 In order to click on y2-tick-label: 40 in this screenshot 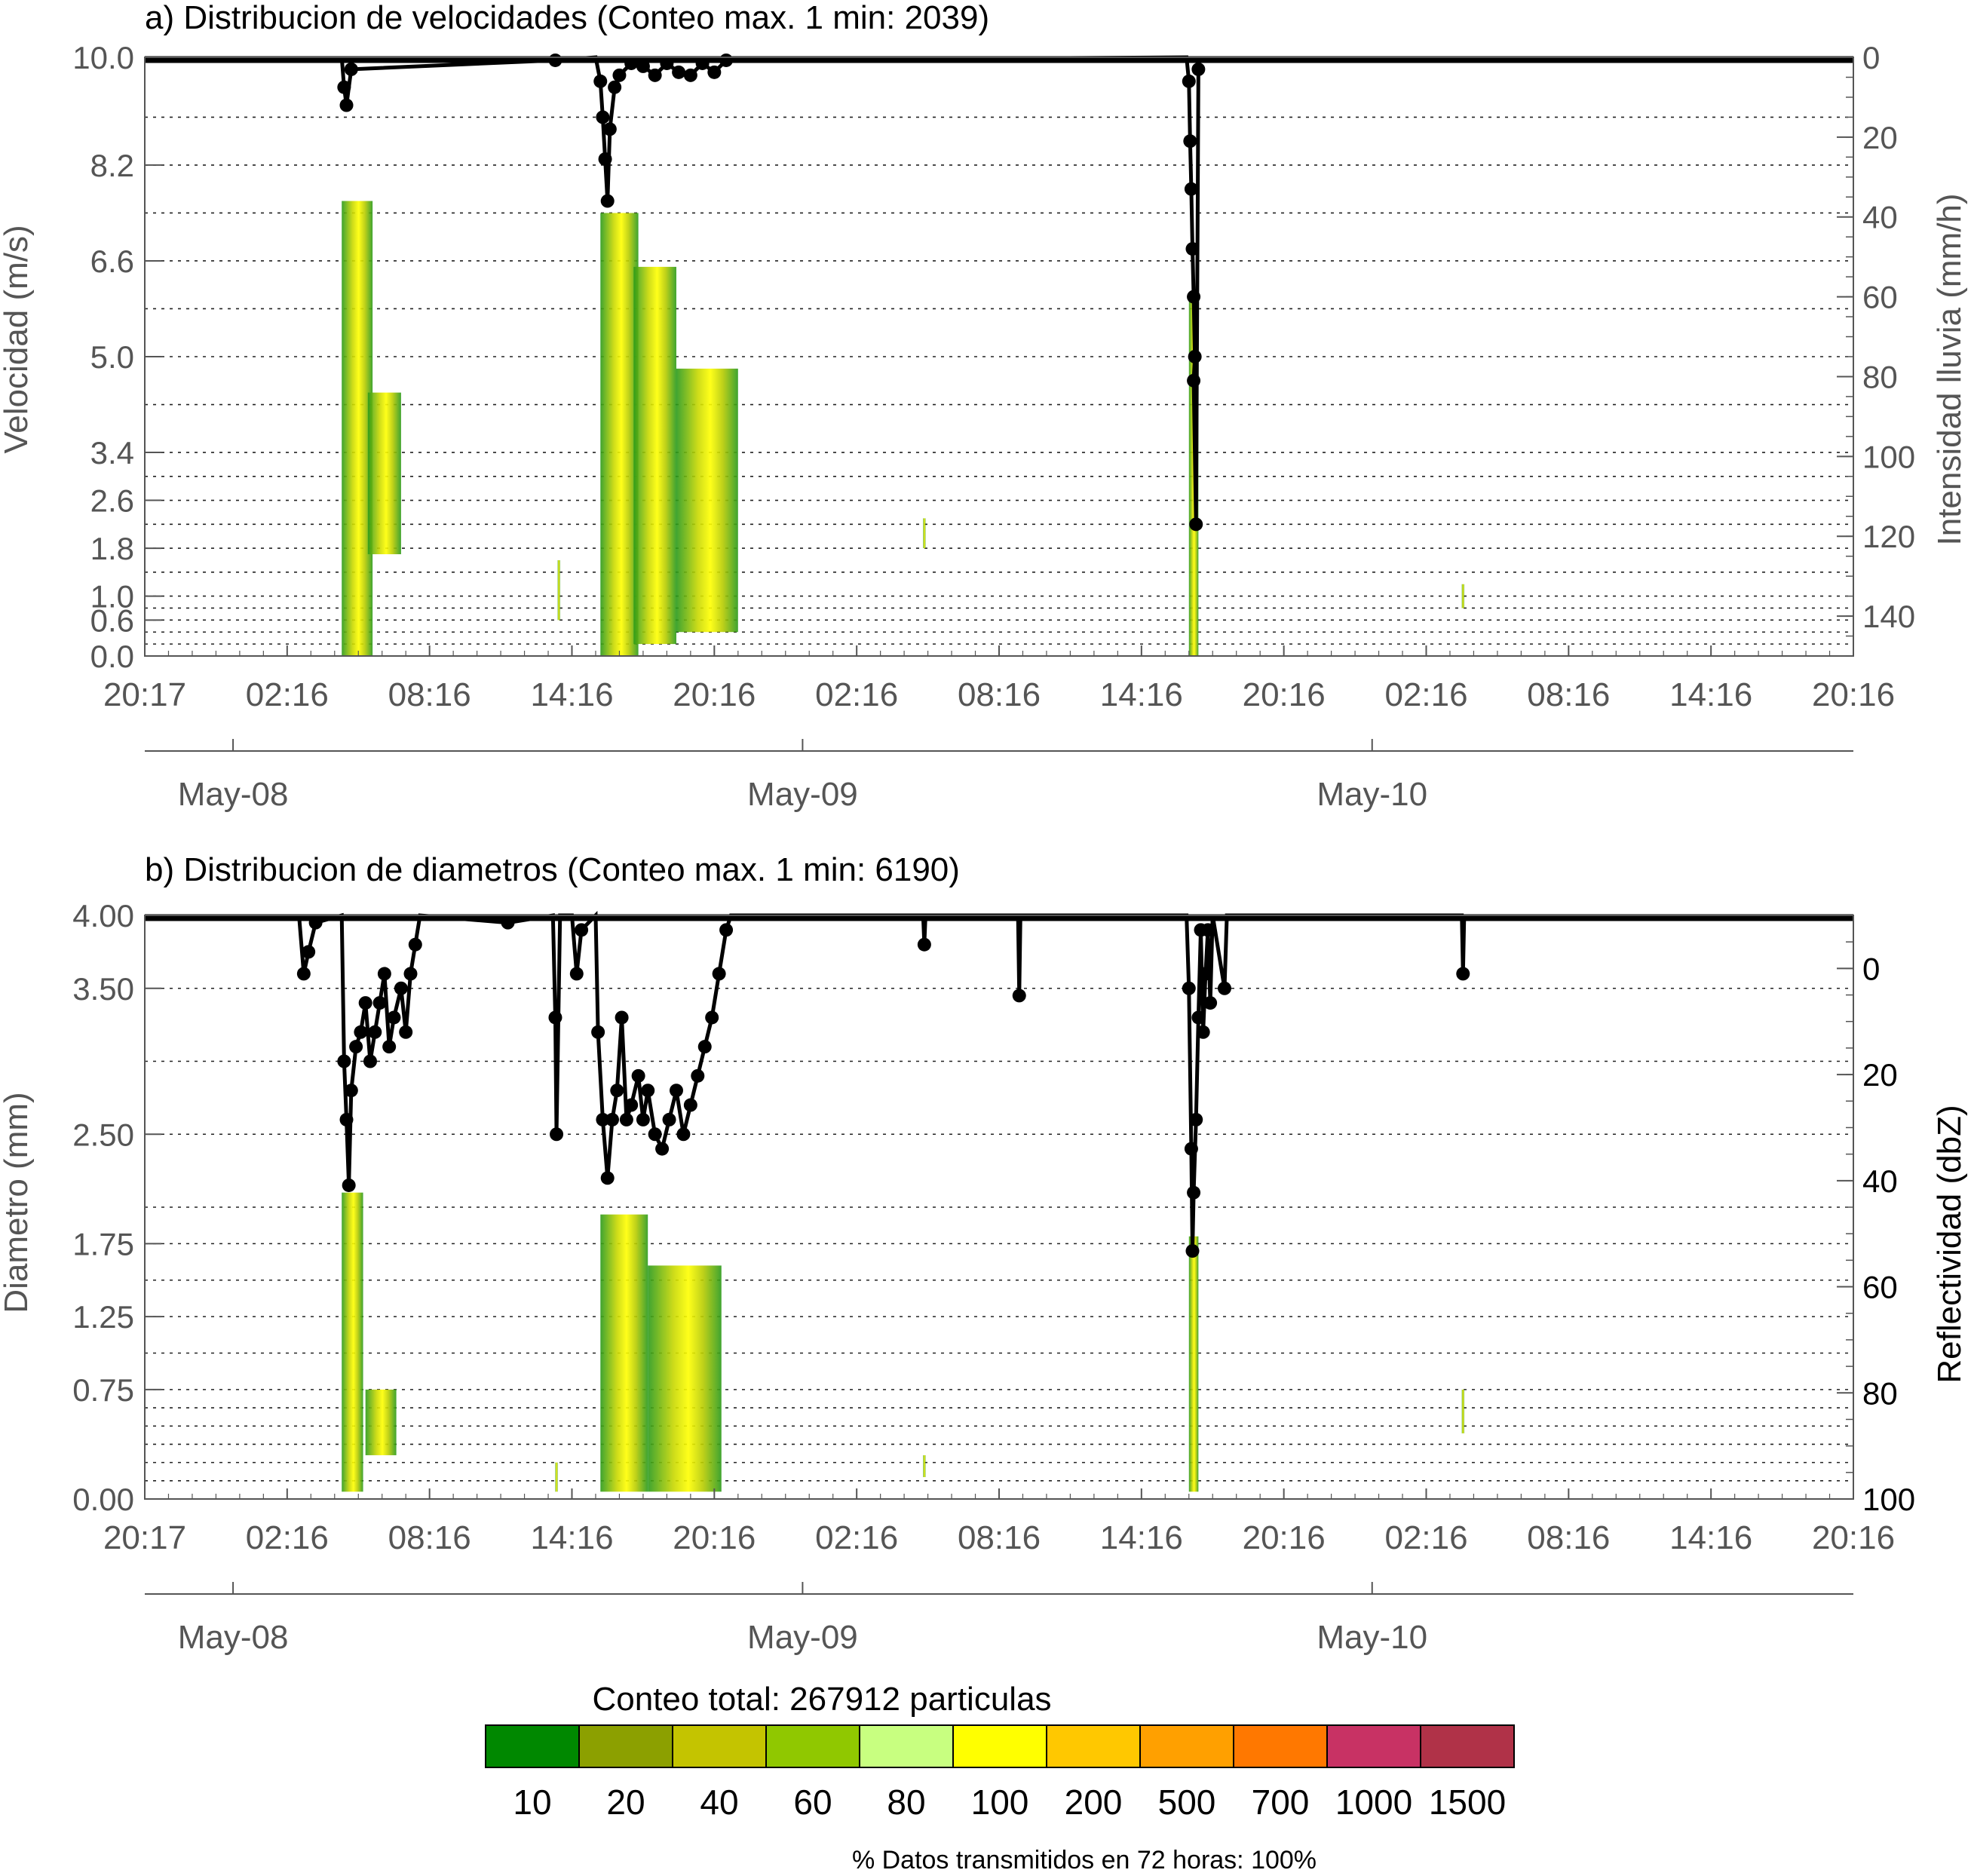, I will do `click(1880, 1181)`.